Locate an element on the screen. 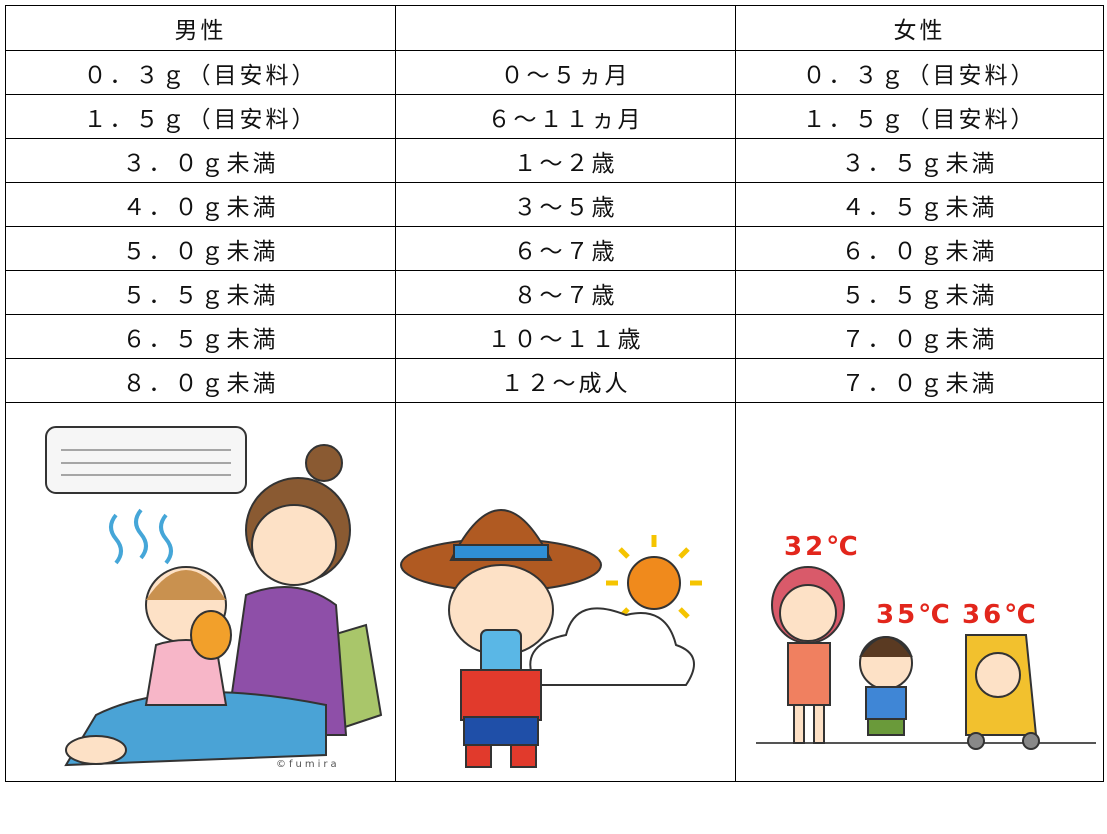 Image resolution: width=1107 pixels, height=834 pixels. data-row: ３．０ｇ未満 １～２歳 ３．５ｇ未満 is located at coordinates (554, 160).